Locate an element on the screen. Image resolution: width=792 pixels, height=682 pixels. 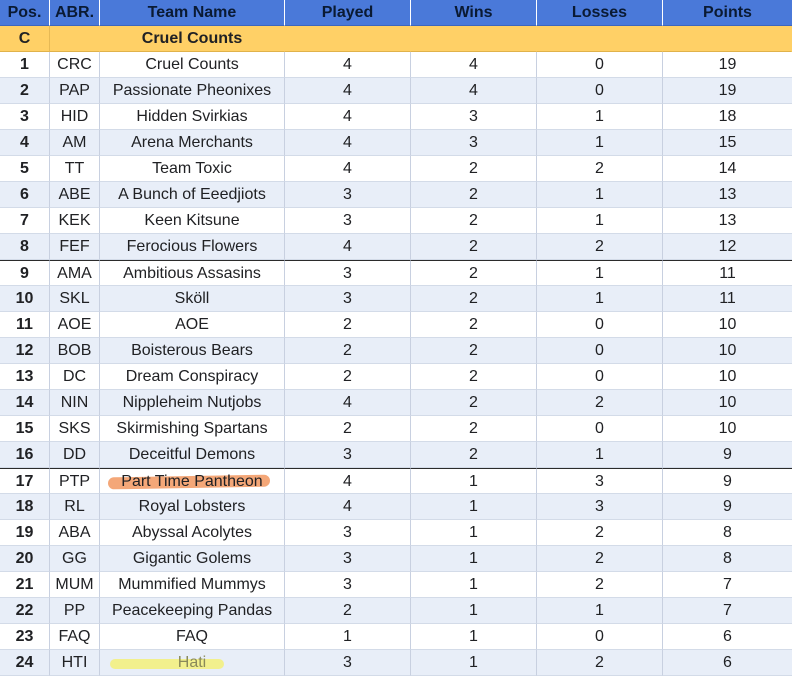
pos-cell: 4 is located at coordinates (25, 143).